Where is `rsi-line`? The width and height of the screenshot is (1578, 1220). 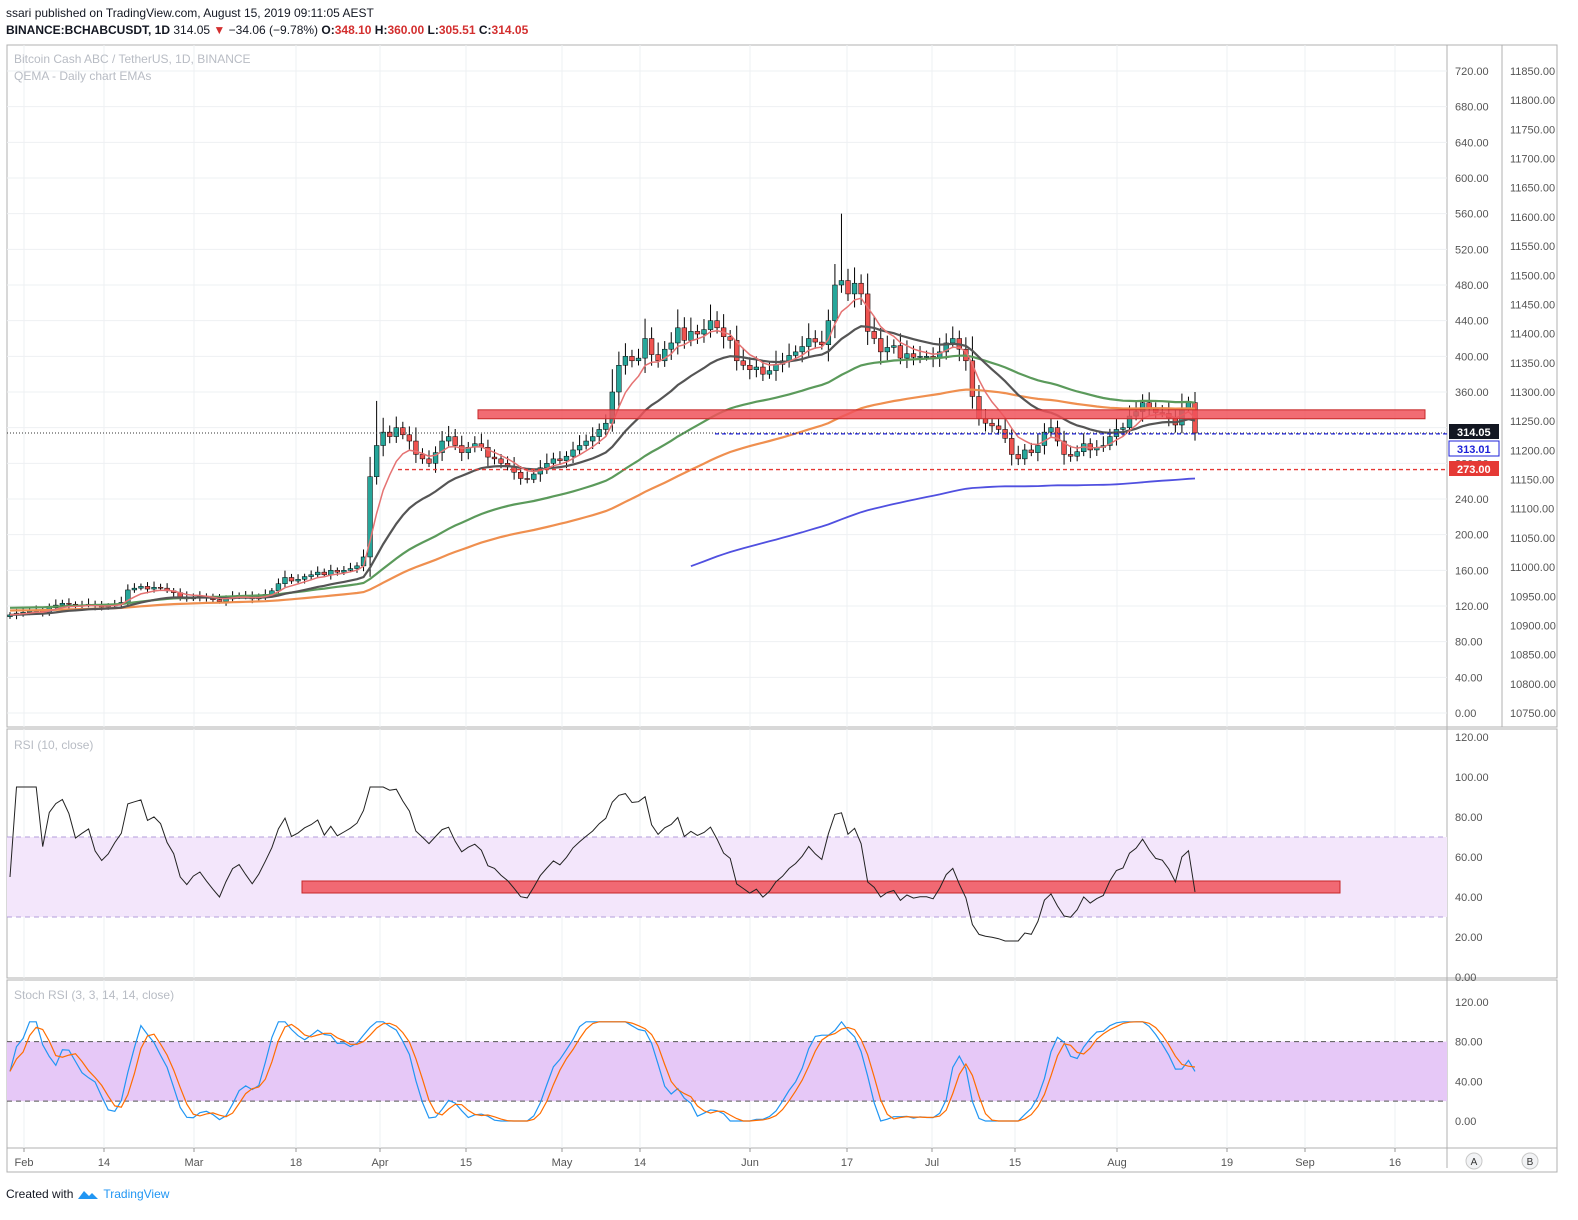
rsi-line is located at coordinates (602, 864).